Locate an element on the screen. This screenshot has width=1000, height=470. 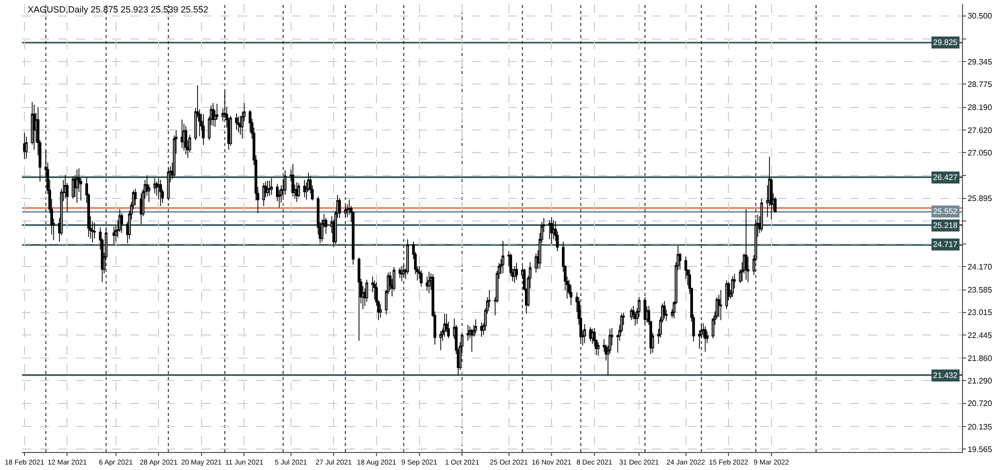
y-tick-label: 23.585 is located at coordinates (980, 290).